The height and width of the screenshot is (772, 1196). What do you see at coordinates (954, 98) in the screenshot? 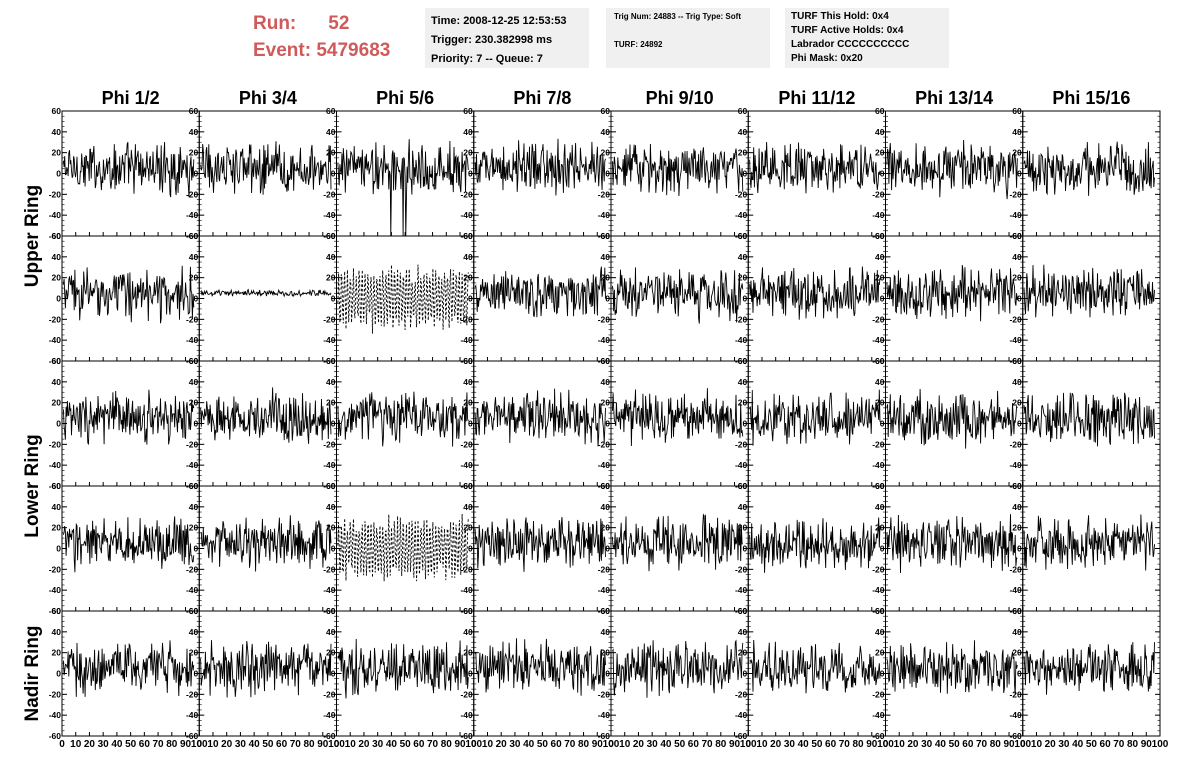
I see `column-title: Phi 13/14` at bounding box center [954, 98].